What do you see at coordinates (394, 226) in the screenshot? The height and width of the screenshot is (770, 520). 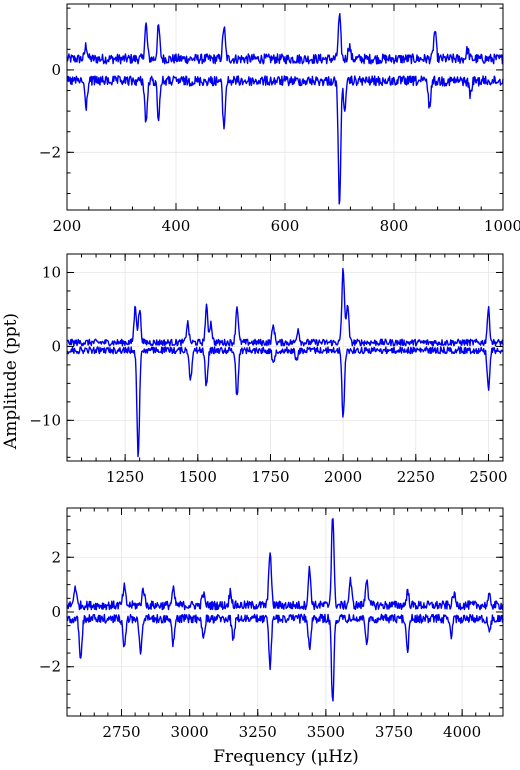 I see `x-tick-label: 800` at bounding box center [394, 226].